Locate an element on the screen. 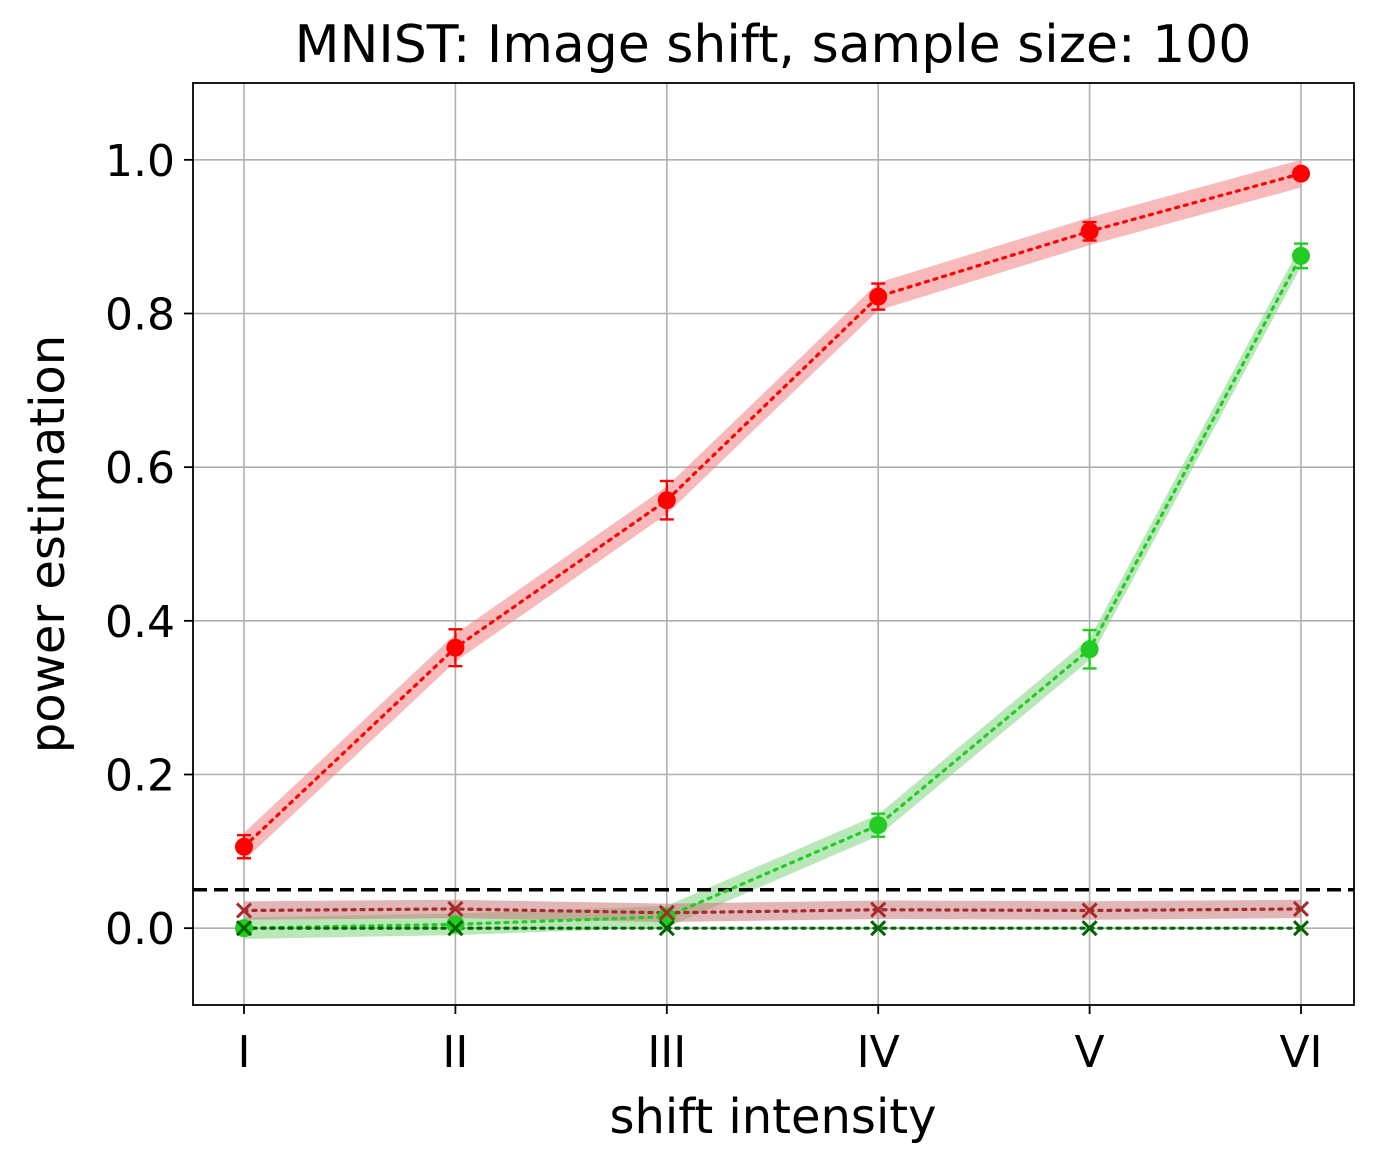  series-line is located at coordinates (772, 911).